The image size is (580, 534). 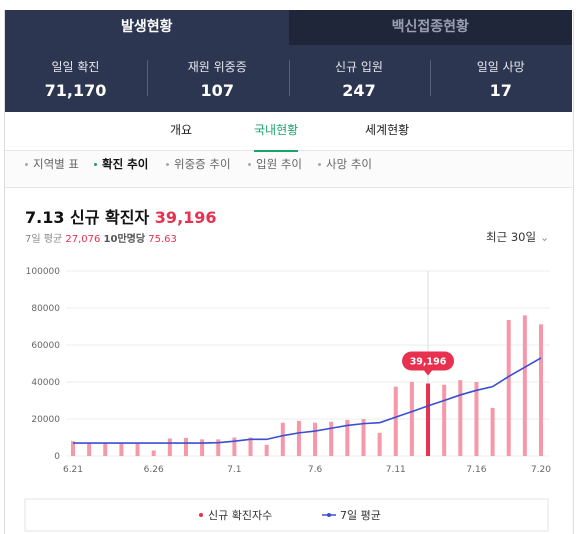 I want to click on x-tick-label: 6.26, so click(x=154, y=470).